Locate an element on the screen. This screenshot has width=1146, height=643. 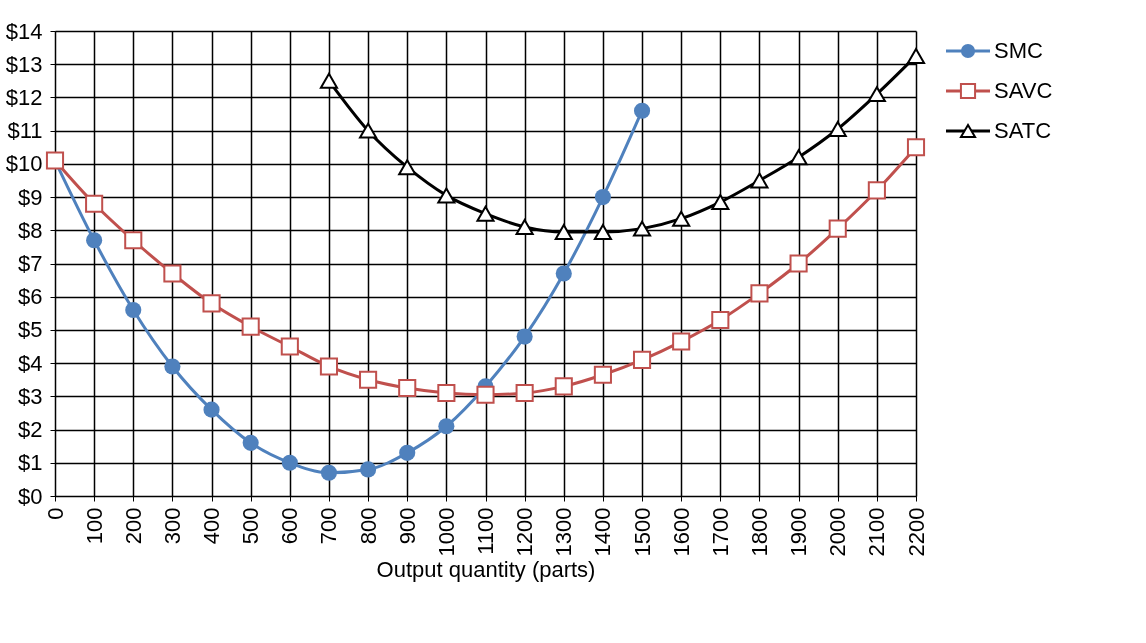
x-tick-label: 1700 is located at coordinates (720, 532).